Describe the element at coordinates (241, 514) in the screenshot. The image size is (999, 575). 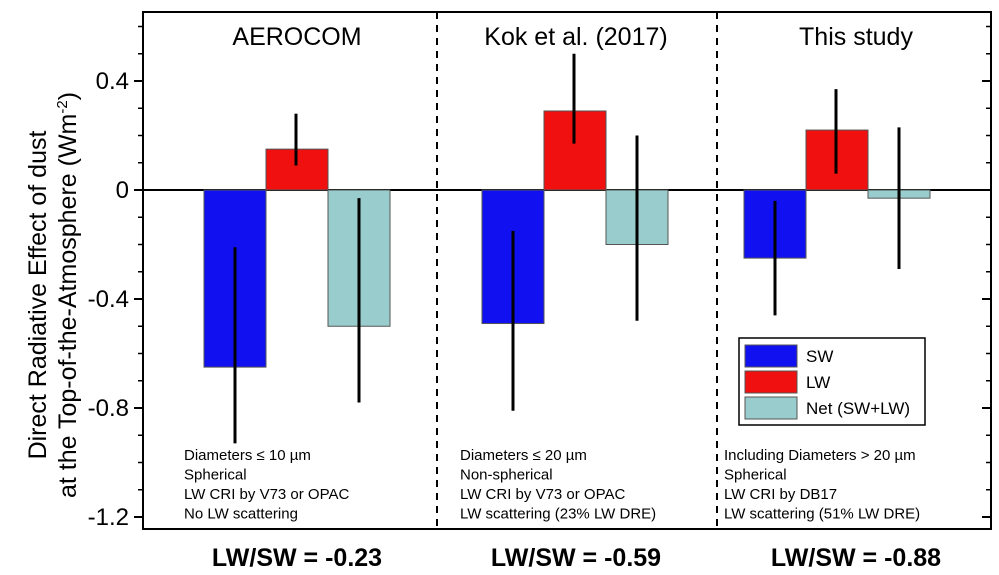
I see `group-note: No LW scattering` at that location.